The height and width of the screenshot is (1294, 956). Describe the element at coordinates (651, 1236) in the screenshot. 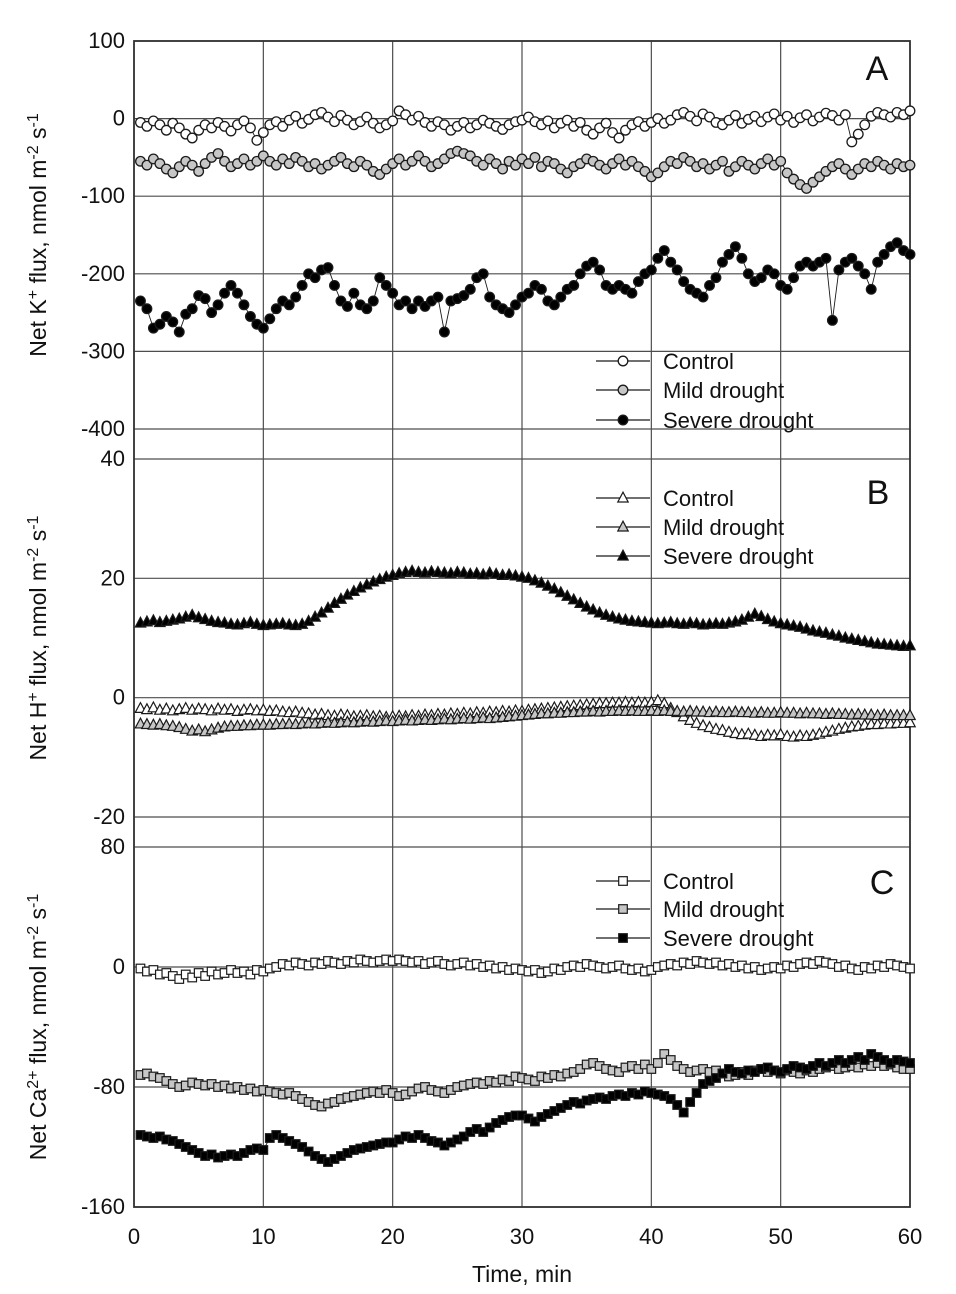

I see `x-tick-label: 40` at that location.